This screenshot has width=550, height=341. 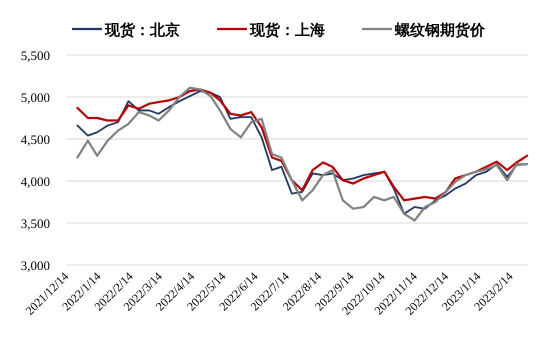 What do you see at coordinates (287, 30) in the screenshot?
I see `legend-label: 现货：上海` at bounding box center [287, 30].